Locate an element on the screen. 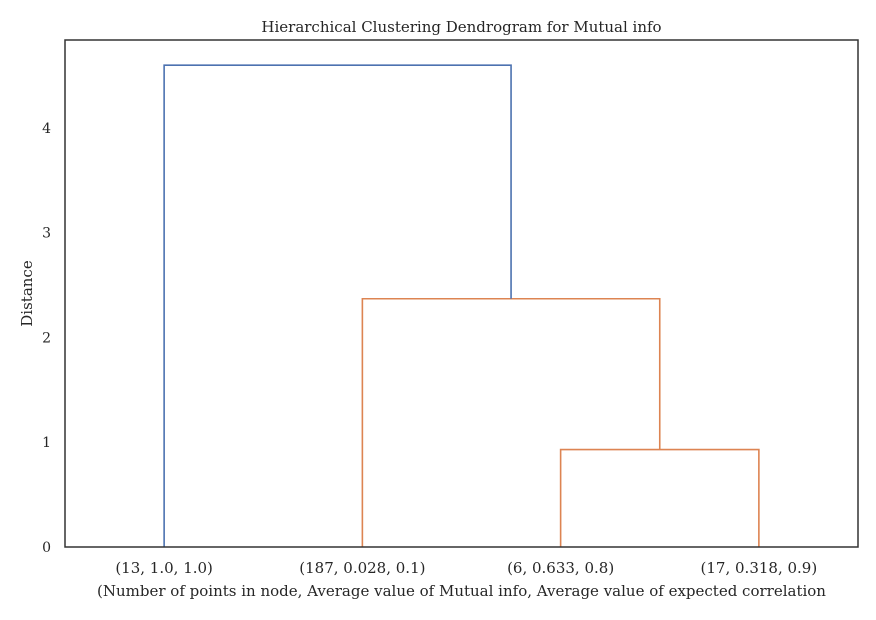 This screenshot has height=620, width=876. y-tick-label-3: 3 is located at coordinates (46, 234).